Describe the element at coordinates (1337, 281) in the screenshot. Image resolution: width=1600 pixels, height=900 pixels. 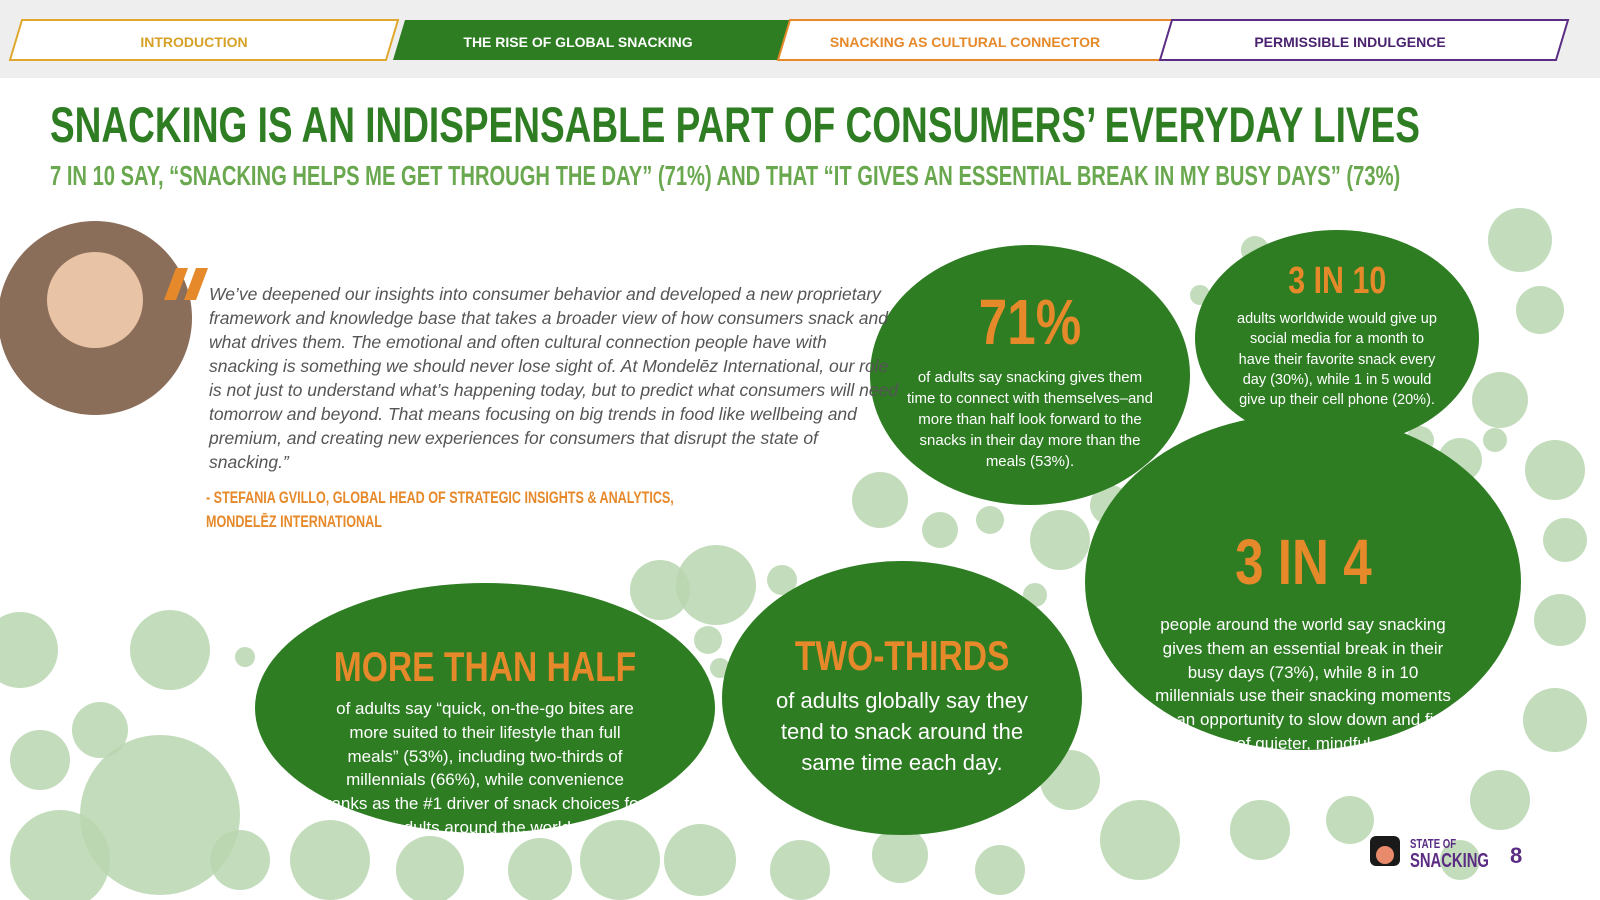
I see `stat-headline: 3 IN 10` at that location.